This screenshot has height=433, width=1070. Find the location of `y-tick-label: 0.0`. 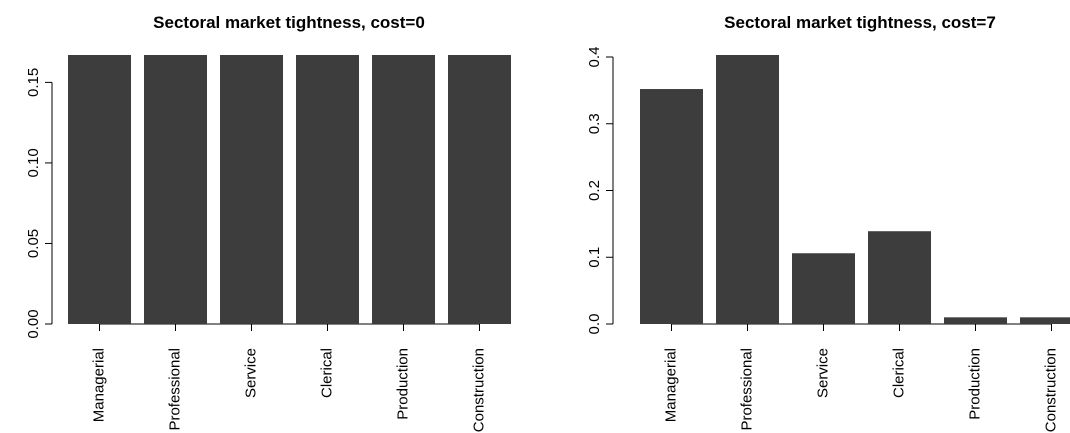

y-tick-label: 0.0 is located at coordinates (594, 324).